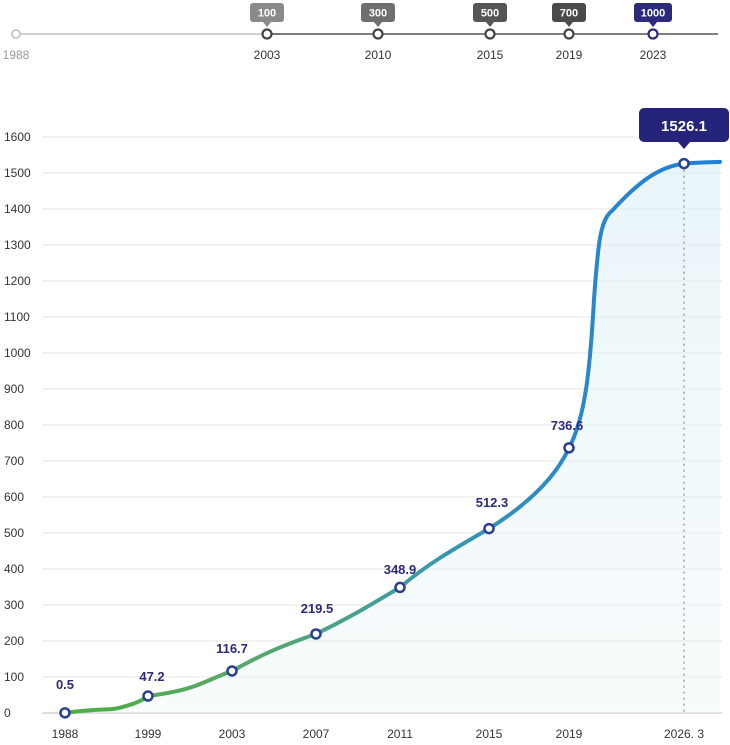 The height and width of the screenshot is (745, 730). I want to click on milestone-timeline: 1988 100 2003 300 2010 500 2015 700 2019 1000 2023, so click(360, 32).